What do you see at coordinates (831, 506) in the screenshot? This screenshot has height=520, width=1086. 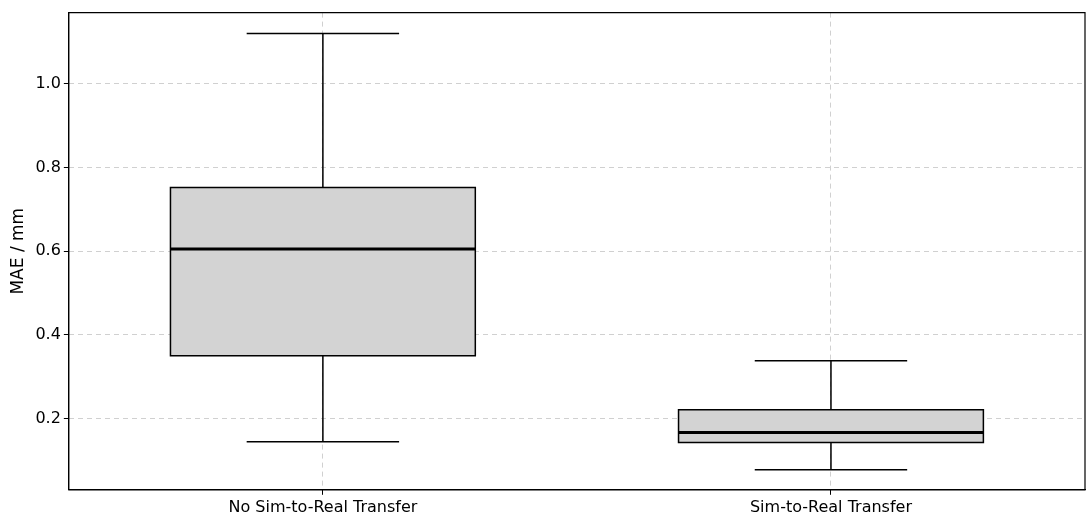 I see `x-tick-label: Sim-to-Real Transfer` at bounding box center [831, 506].